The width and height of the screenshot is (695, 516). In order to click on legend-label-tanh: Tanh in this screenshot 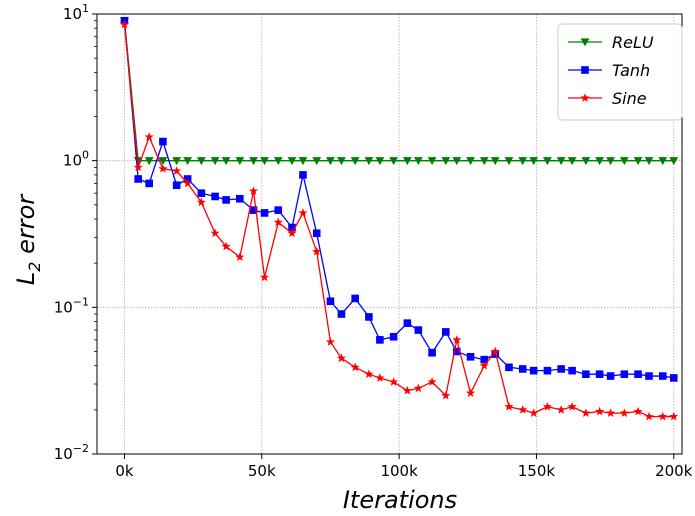, I will do `click(631, 70)`.